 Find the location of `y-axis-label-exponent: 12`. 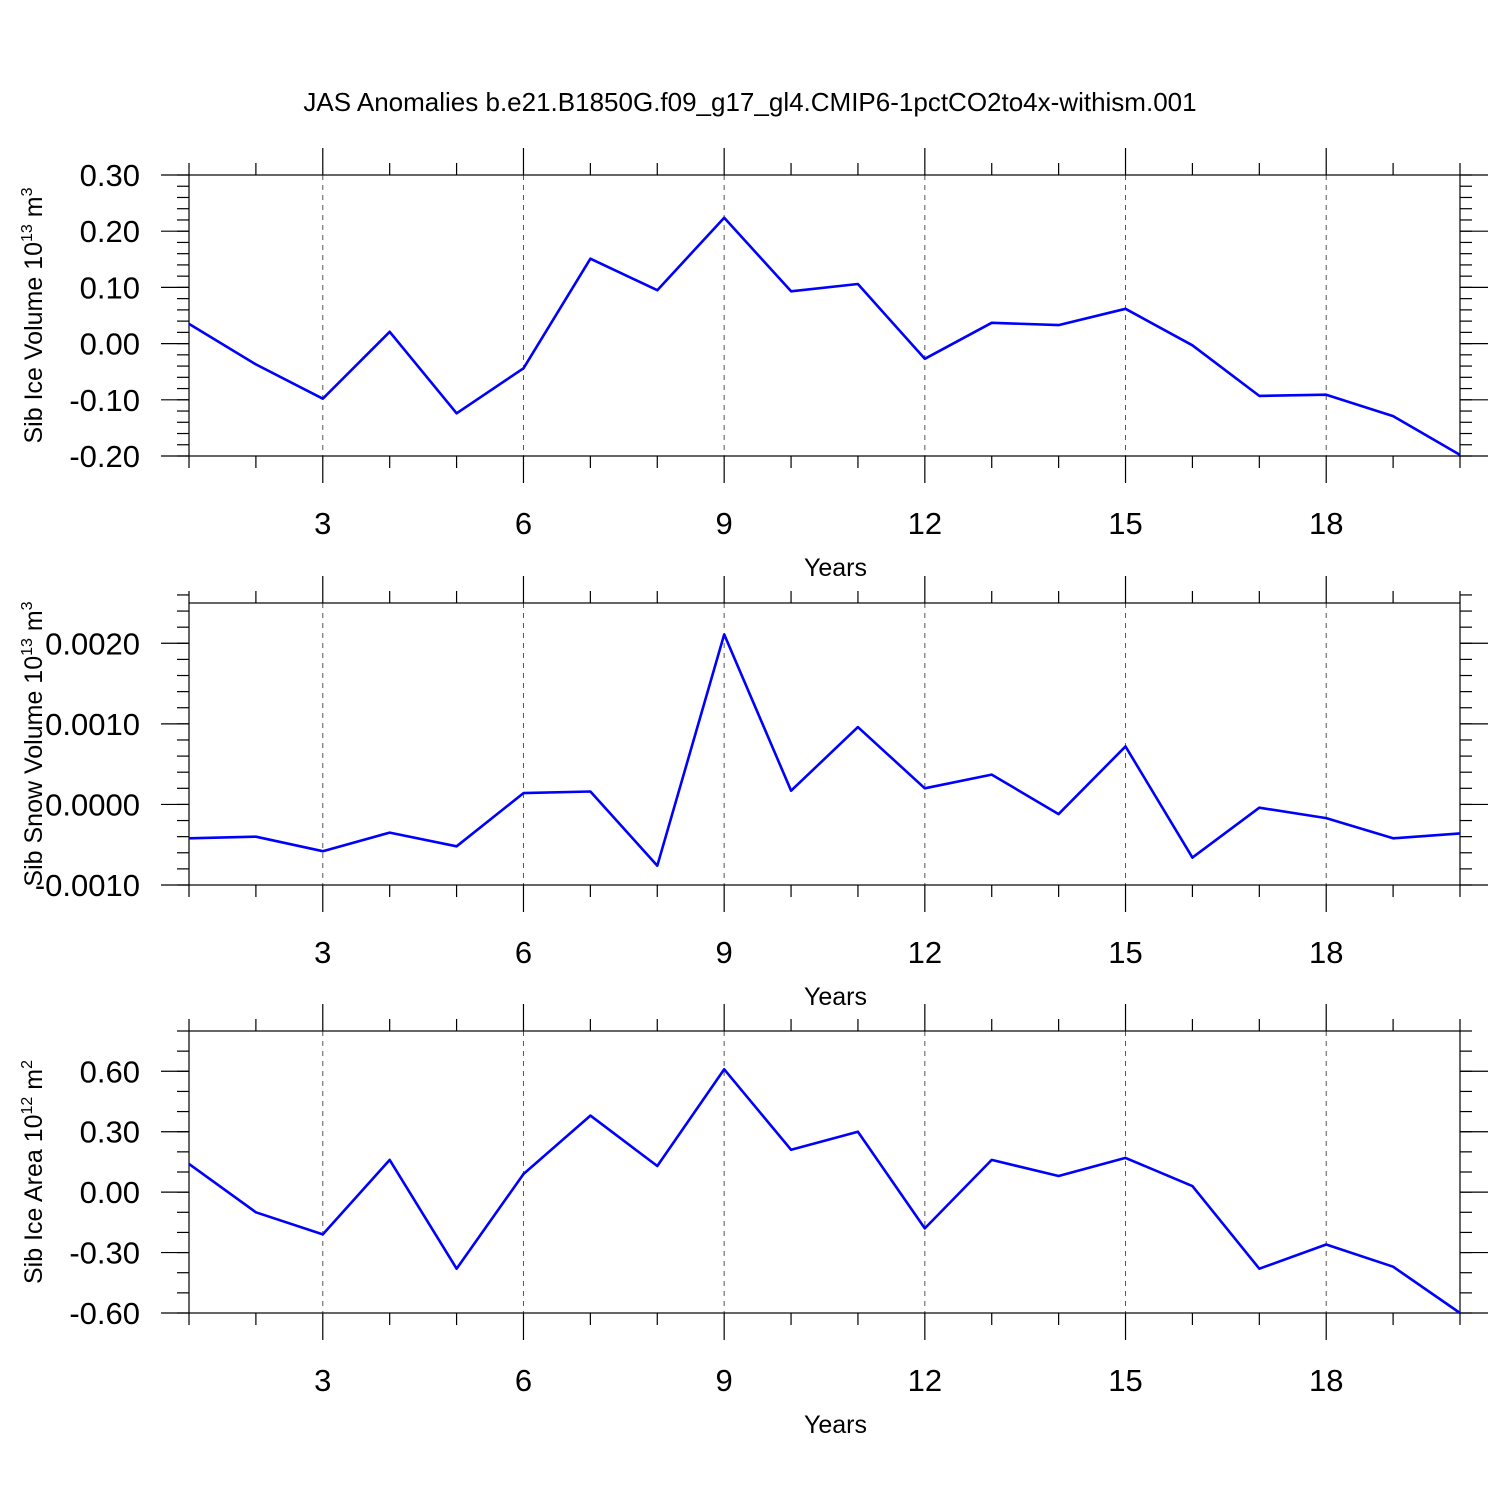

y-axis-label-exponent: 12 is located at coordinates (27, 1106).